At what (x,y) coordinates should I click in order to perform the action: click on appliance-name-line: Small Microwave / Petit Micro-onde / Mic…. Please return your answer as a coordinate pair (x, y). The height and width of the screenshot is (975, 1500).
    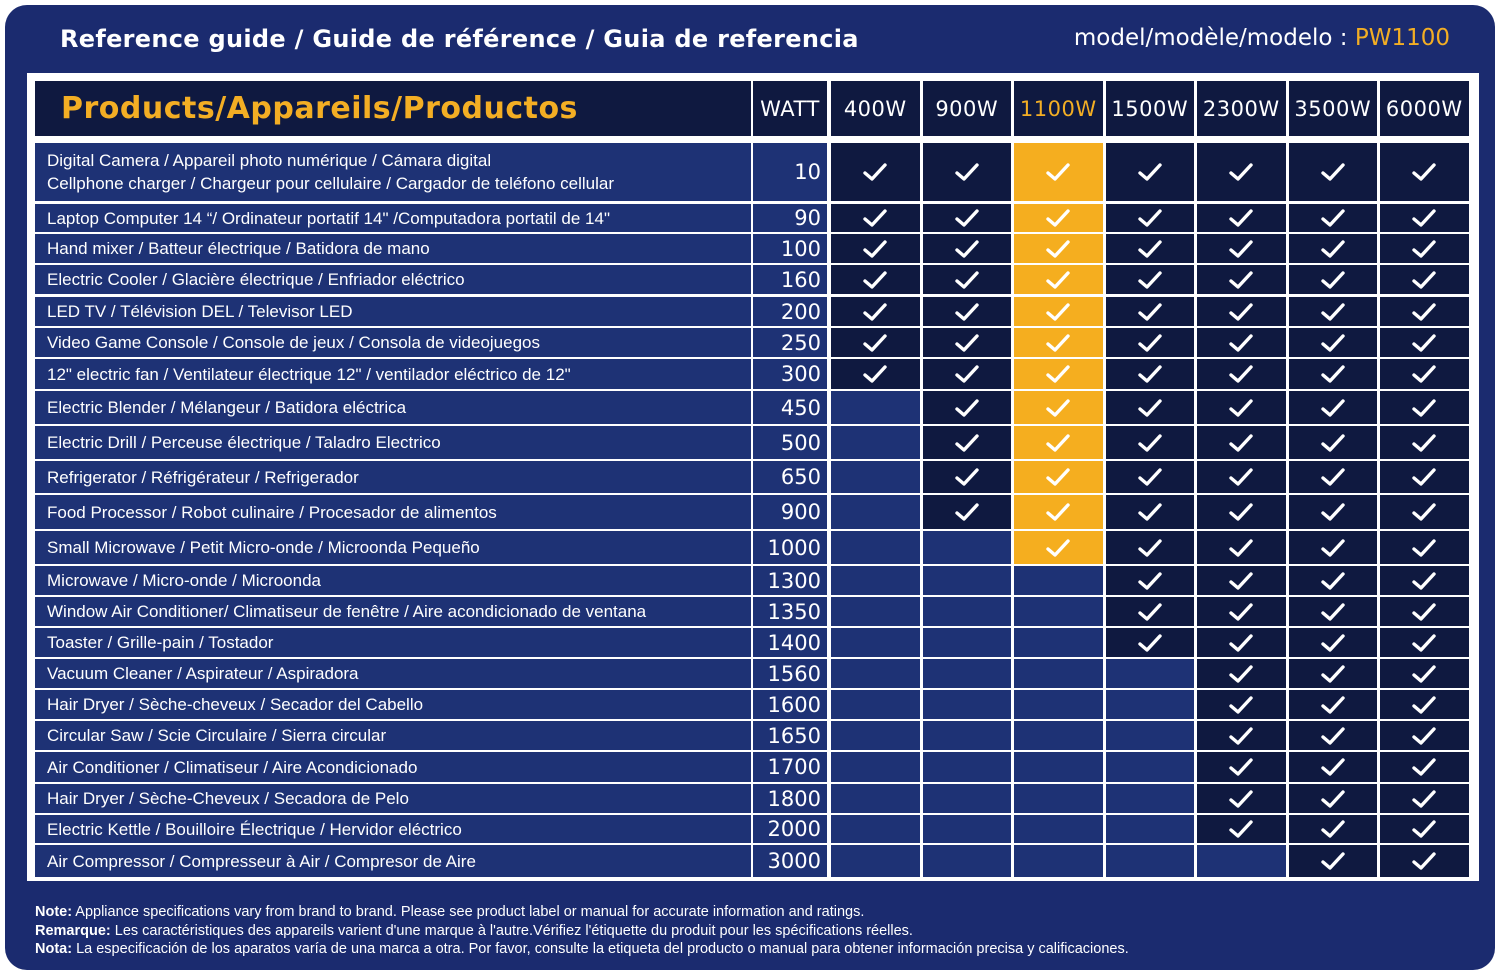
    Looking at the image, I should click on (263, 547).